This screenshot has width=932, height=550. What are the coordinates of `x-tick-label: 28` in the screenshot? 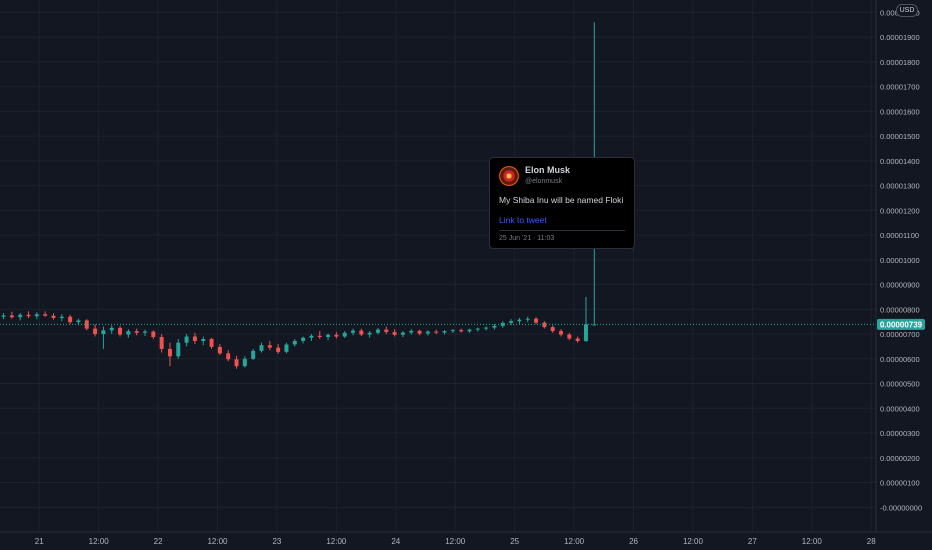 It's located at (871, 541).